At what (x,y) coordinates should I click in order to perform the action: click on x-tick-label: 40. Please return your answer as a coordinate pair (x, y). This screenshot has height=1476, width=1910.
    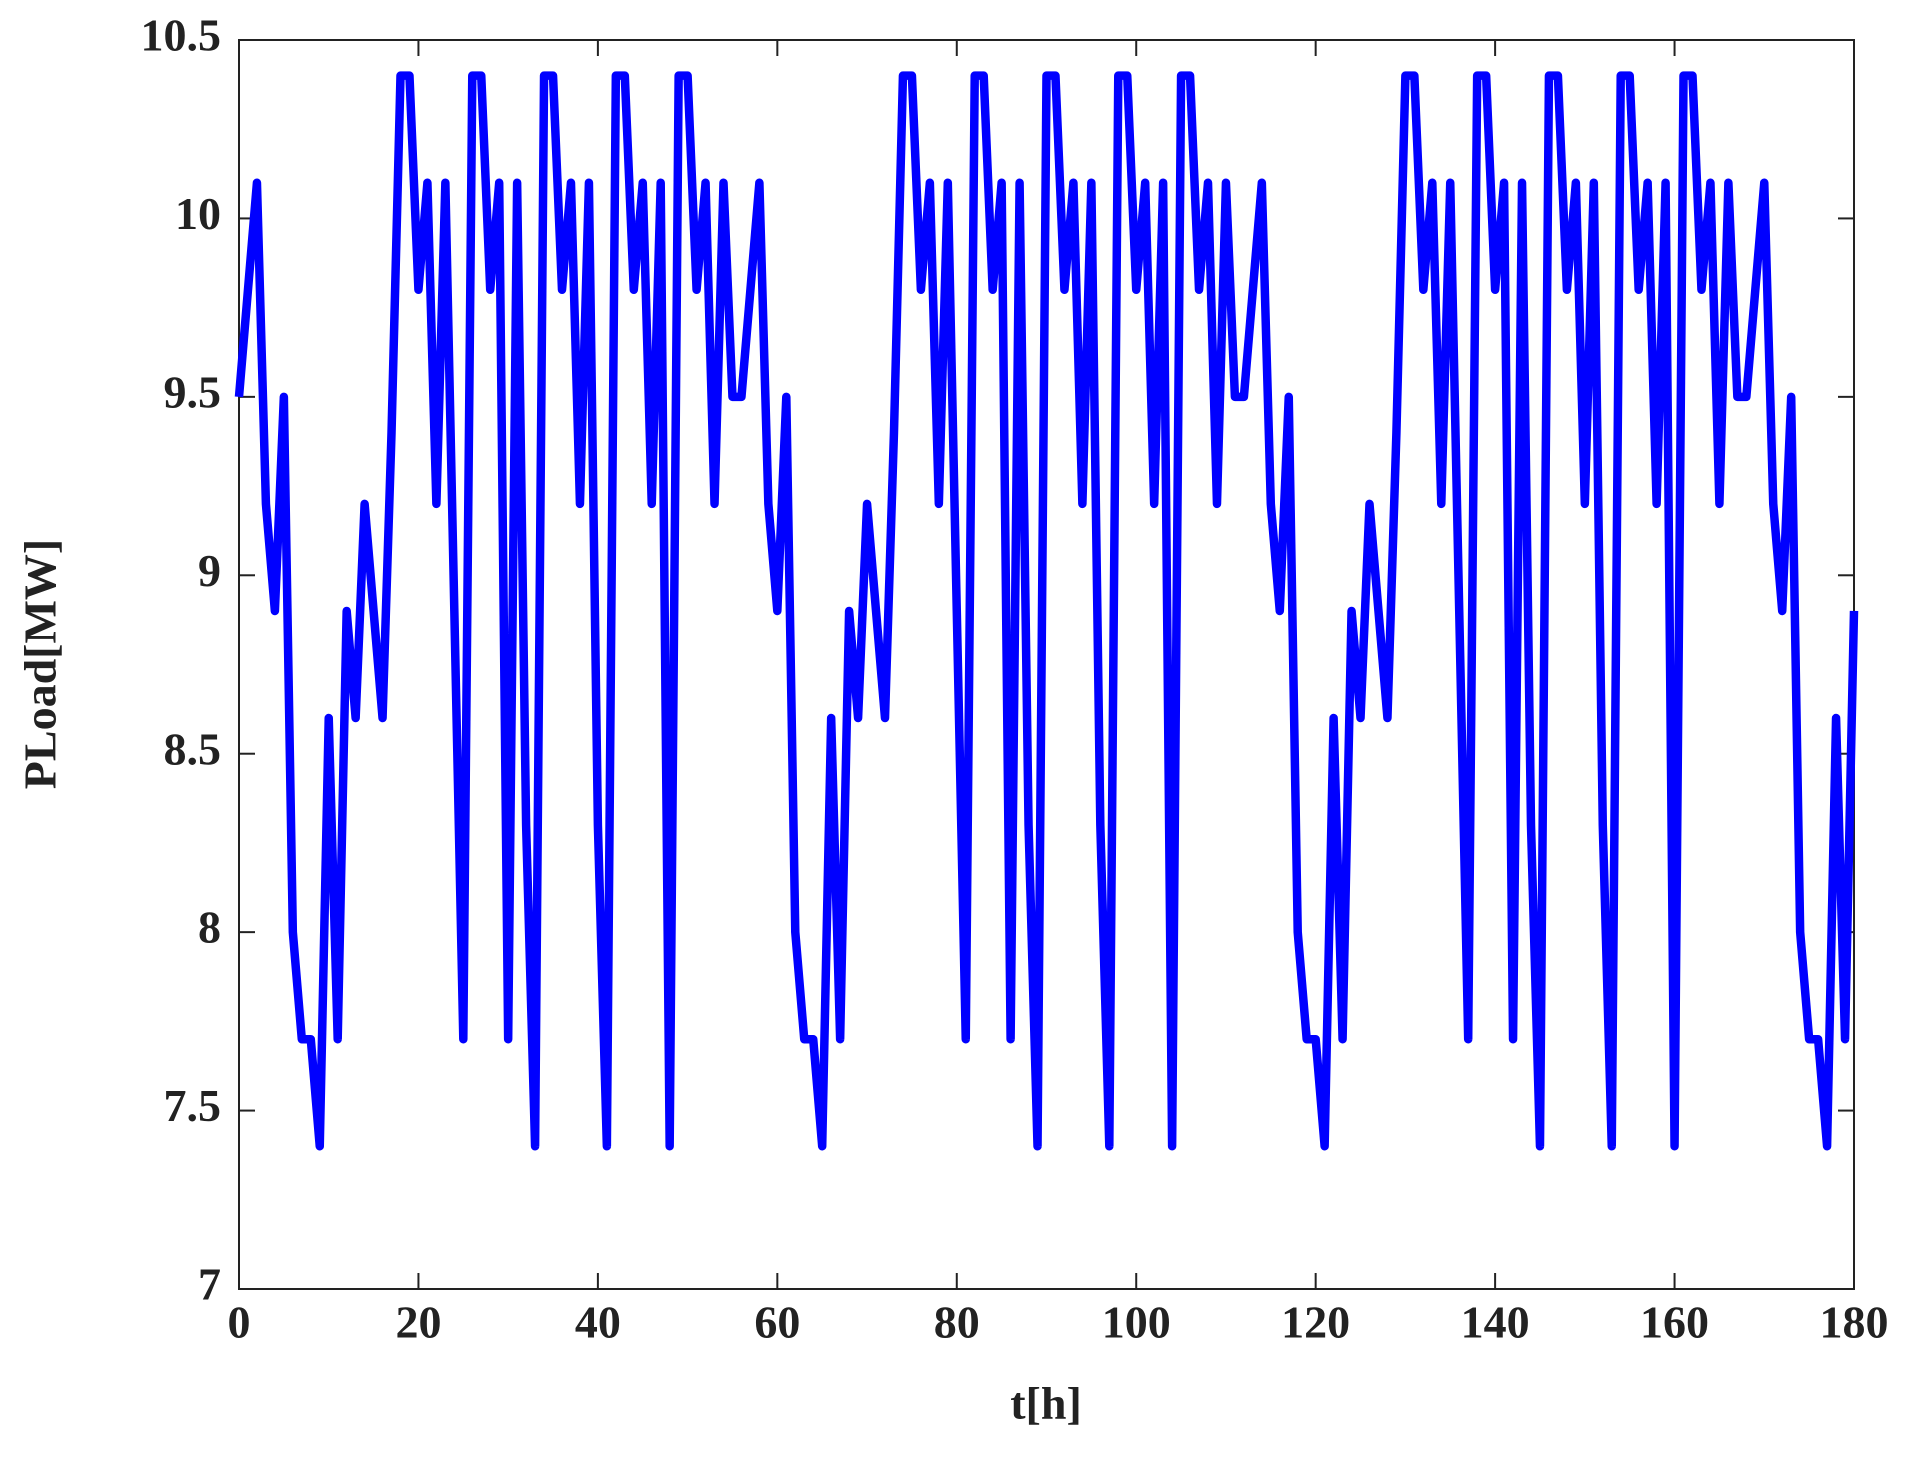
    Looking at the image, I should click on (598, 1322).